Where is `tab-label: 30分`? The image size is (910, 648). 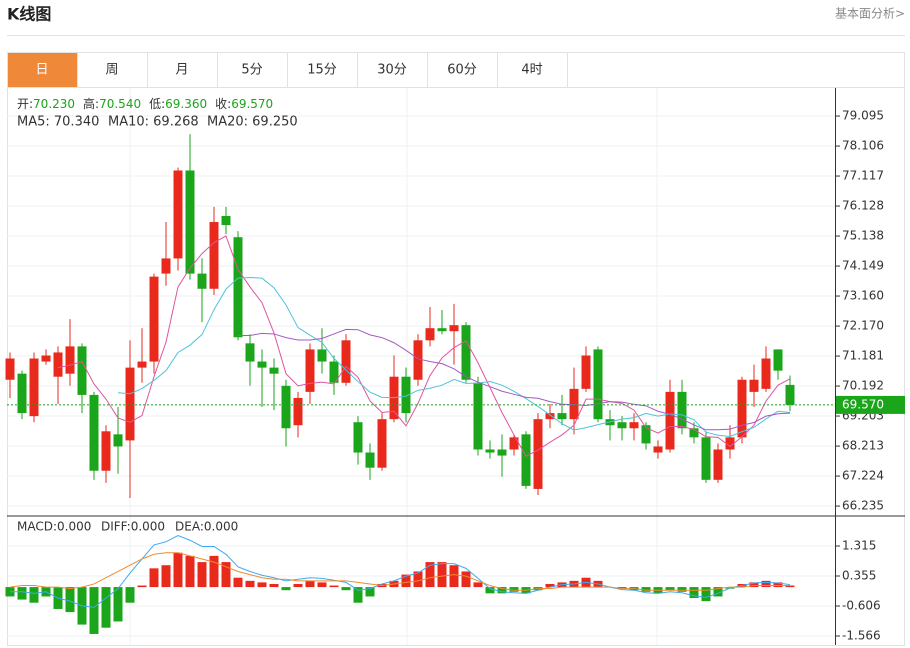
tab-label: 30分 is located at coordinates (392, 70).